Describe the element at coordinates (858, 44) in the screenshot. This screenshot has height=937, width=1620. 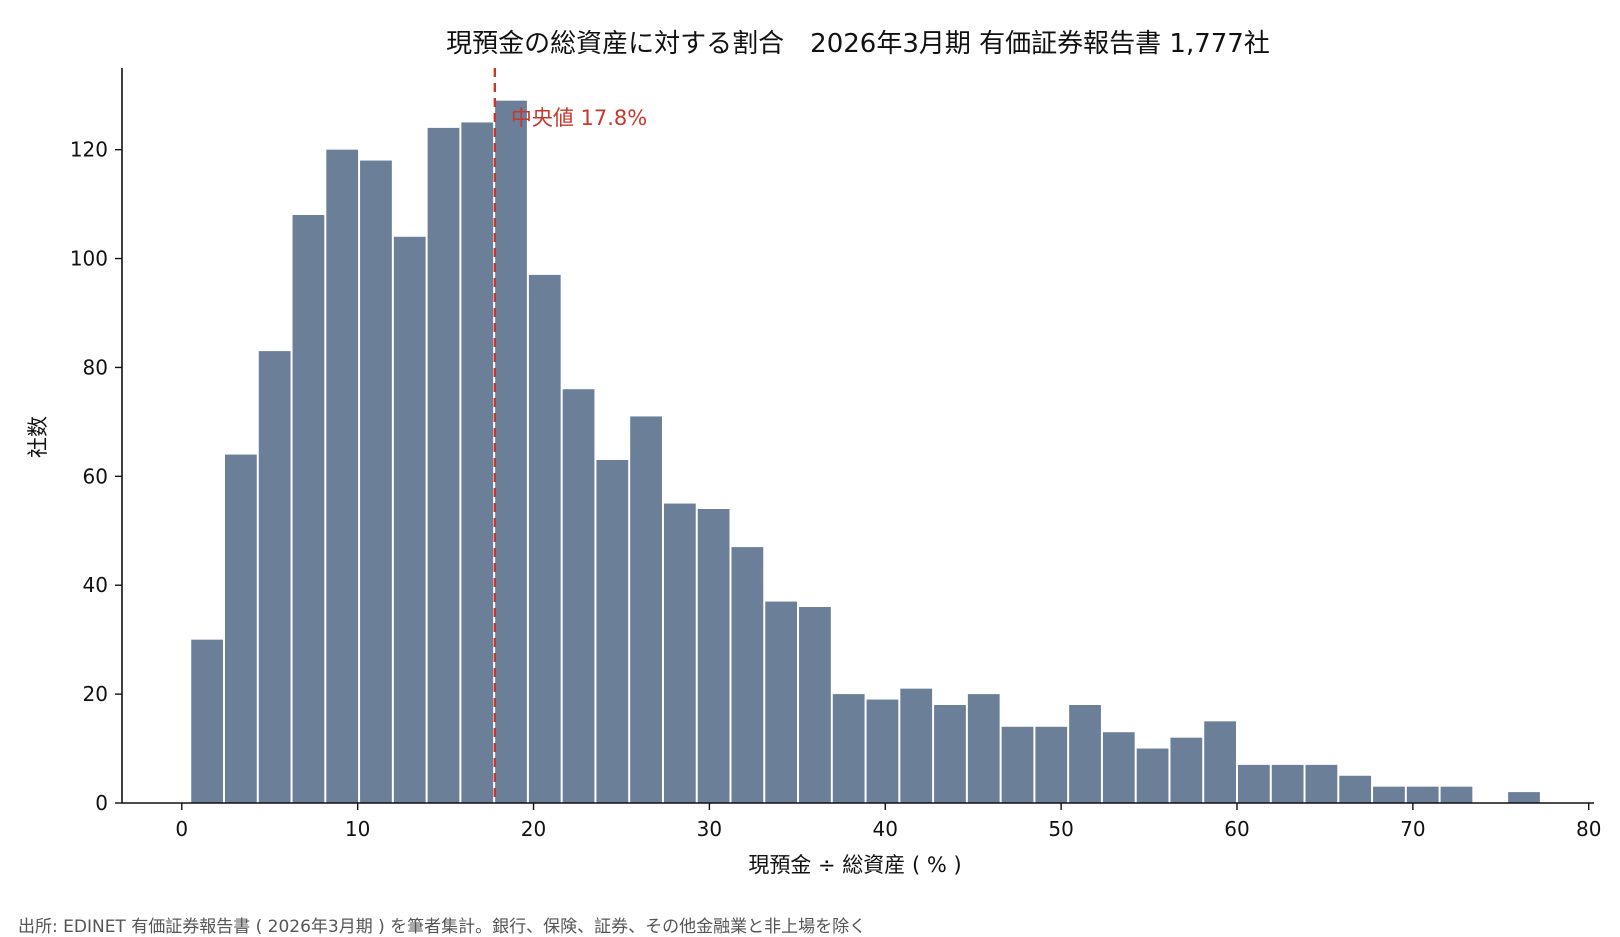
I see `chart-title: 現預金の総資産に対する割合 2026年3月期 有価証券報告書 1,777社` at that location.